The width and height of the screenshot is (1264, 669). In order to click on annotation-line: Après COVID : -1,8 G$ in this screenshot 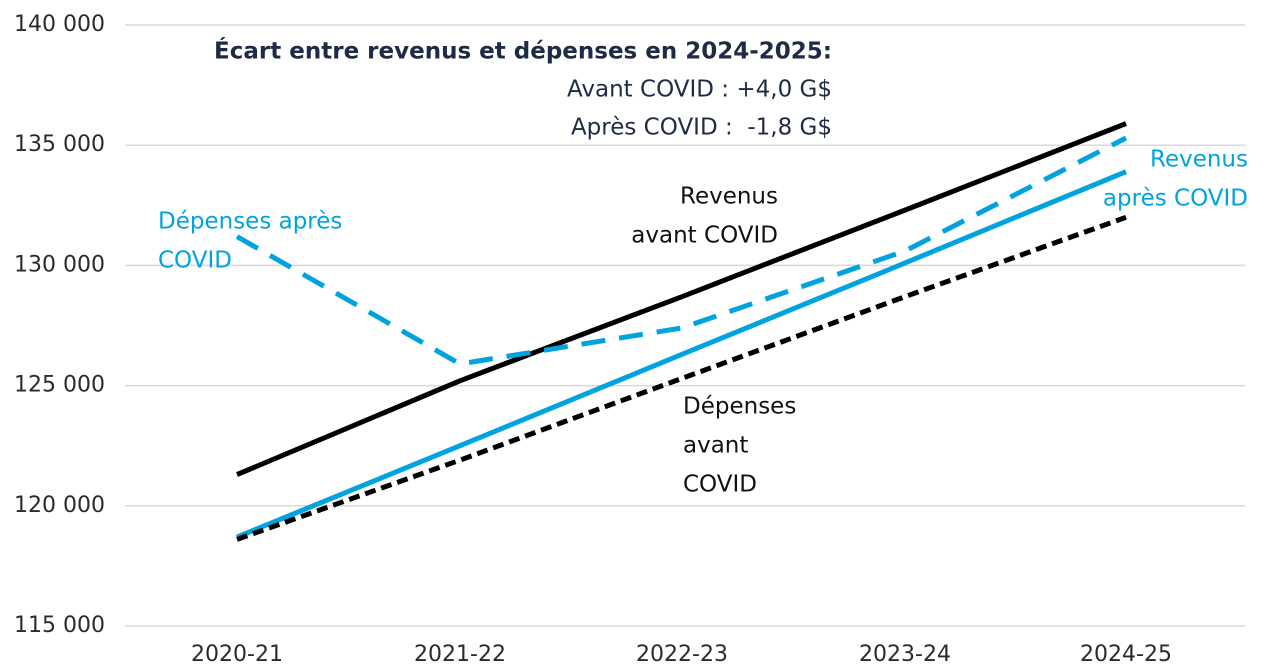, I will do `click(701, 128)`.